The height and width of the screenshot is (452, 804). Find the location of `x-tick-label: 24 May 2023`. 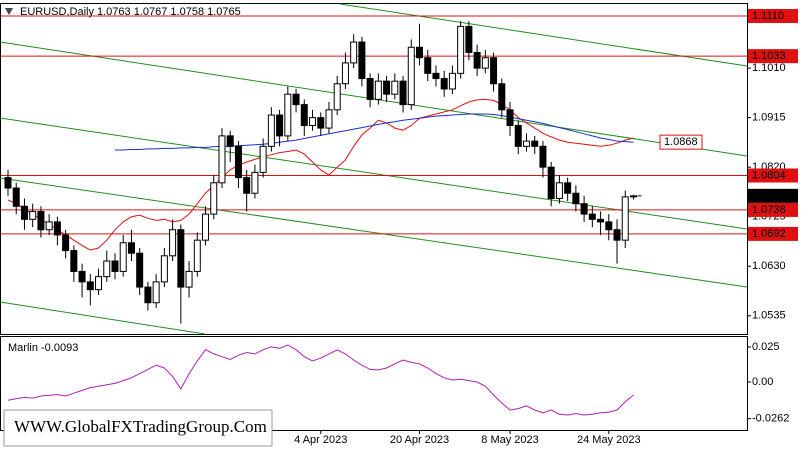

x-tick-label: 24 May 2023 is located at coordinates (609, 440).